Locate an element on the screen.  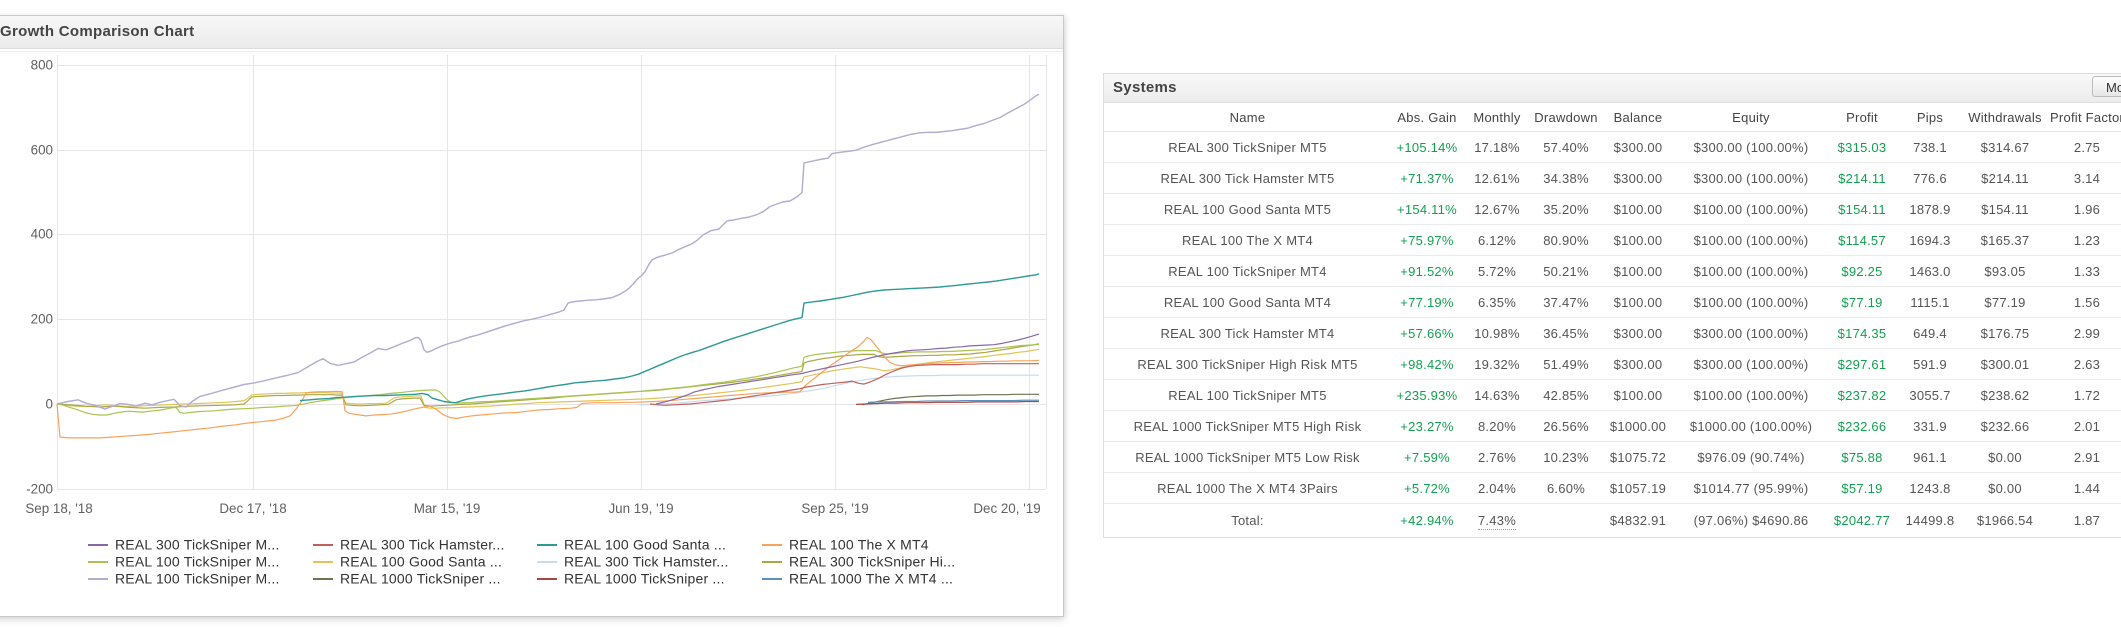
svg-text: Sep 25, '19 is located at coordinates (834, 508).